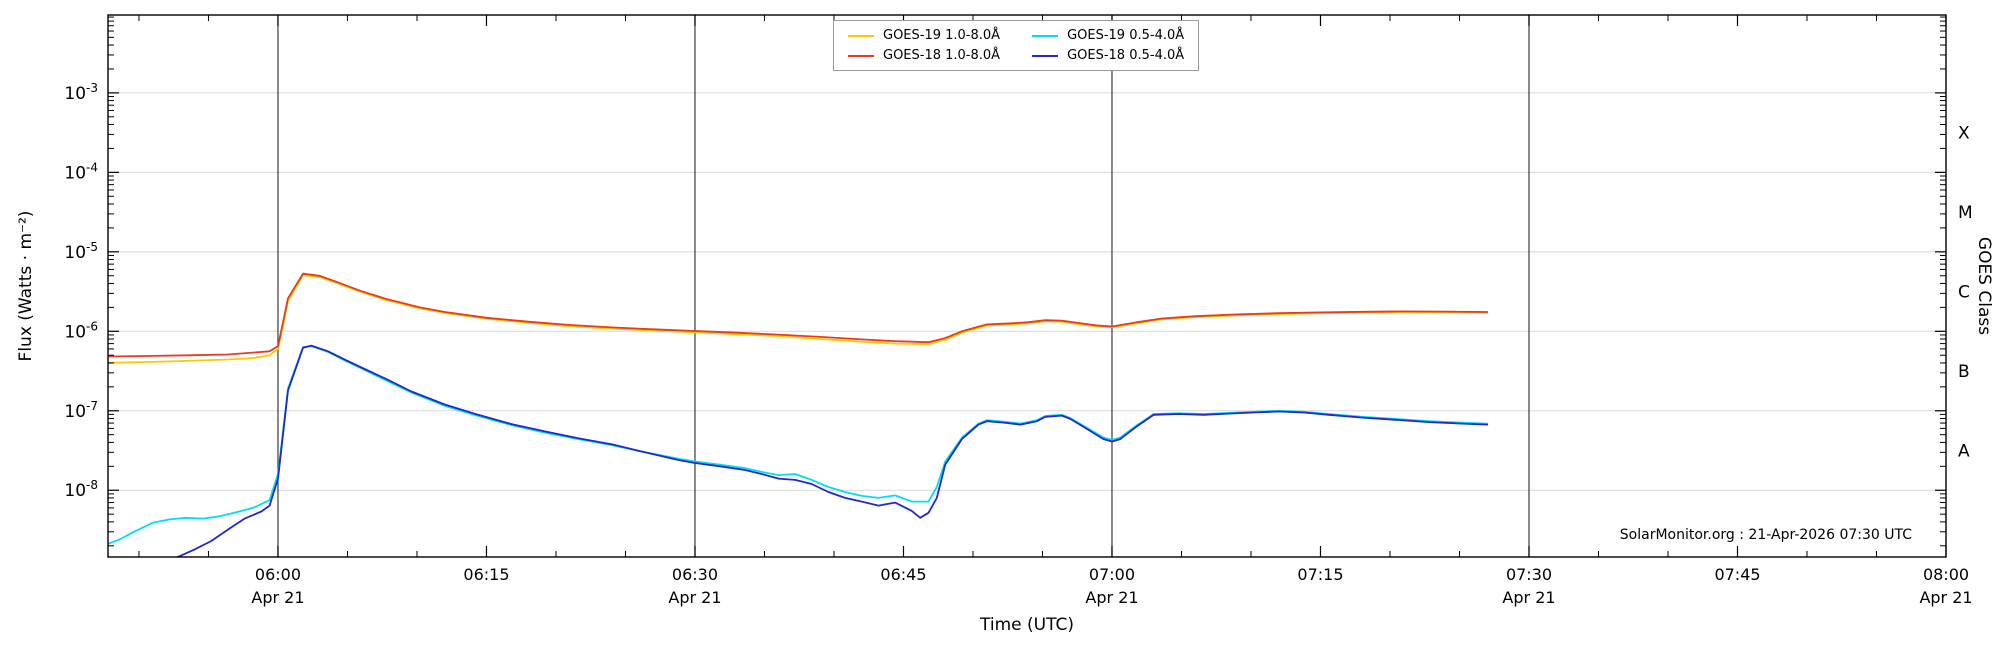 The height and width of the screenshot is (650, 2000). Describe the element at coordinates (1964, 452) in the screenshot. I see `goes-class-letter: A` at that location.